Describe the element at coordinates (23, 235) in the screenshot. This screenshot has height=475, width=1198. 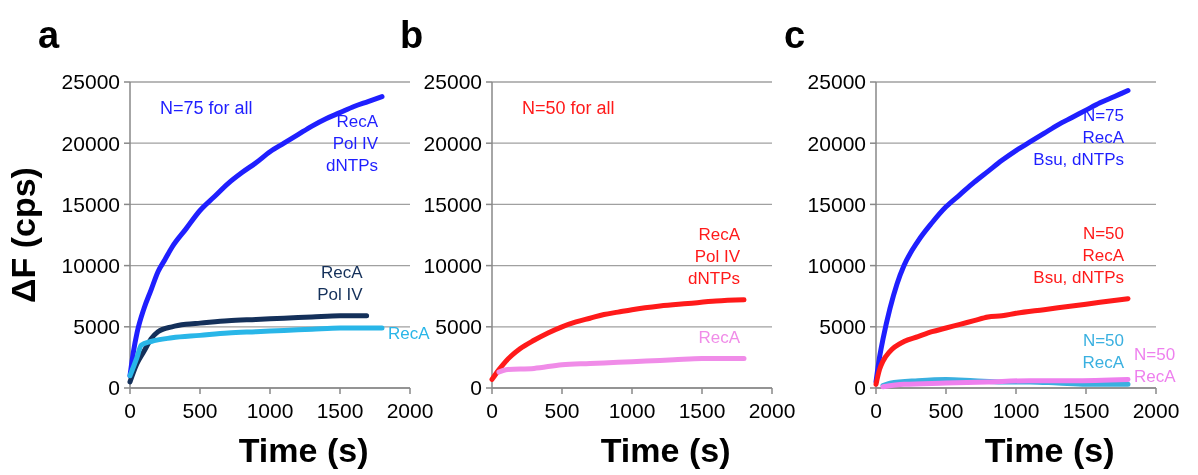
I see `y-axis-title: ΔF (cps)` at that location.